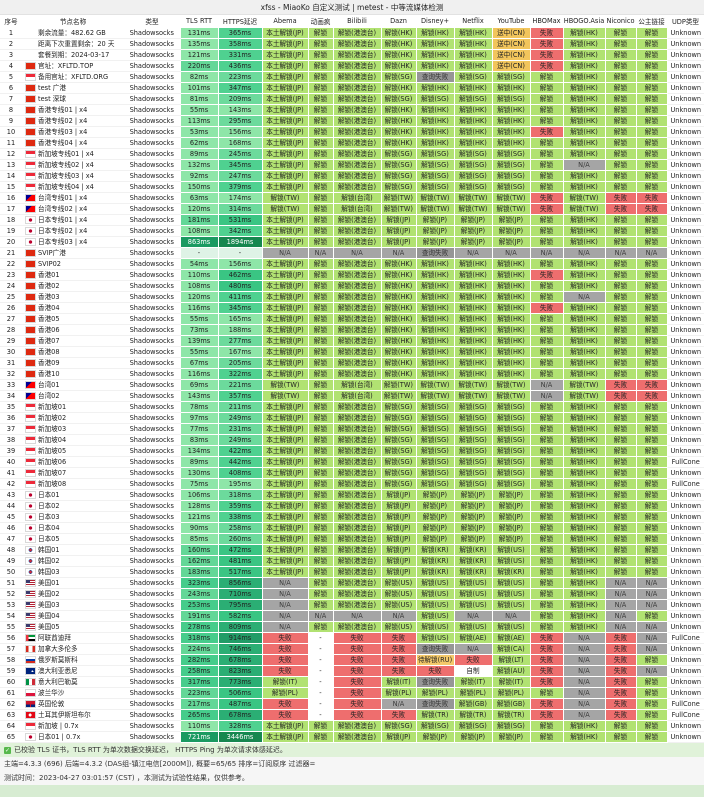  Describe the element at coordinates (285, 616) in the screenshot. I see `cell-abema: N/A` at that location.